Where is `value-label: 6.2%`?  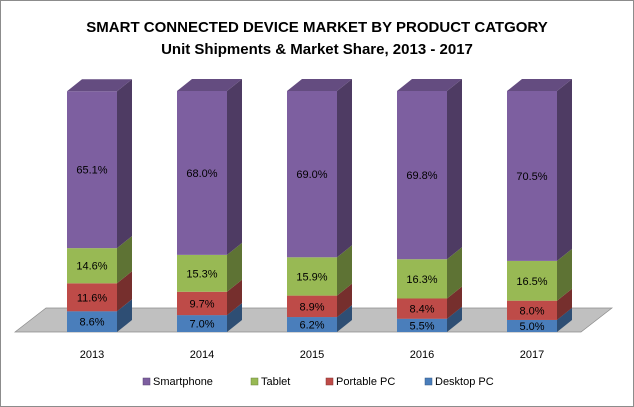
value-label: 6.2% is located at coordinates (311, 326).